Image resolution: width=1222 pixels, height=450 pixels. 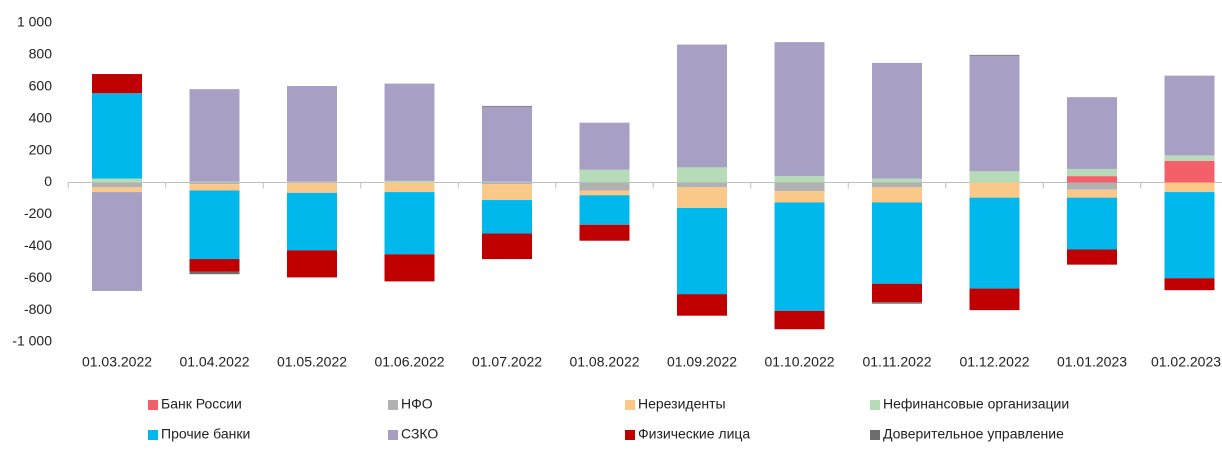 I want to click on legend-label: Прочие банки, so click(x=205, y=434).